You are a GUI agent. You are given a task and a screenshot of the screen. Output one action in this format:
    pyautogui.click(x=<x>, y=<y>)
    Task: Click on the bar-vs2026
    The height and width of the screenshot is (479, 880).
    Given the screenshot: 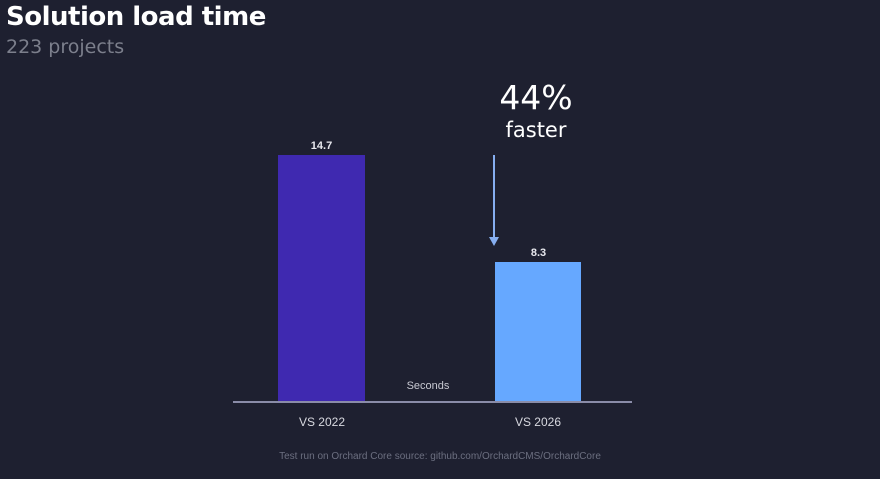 What is the action you would take?
    pyautogui.click(x=538, y=331)
    